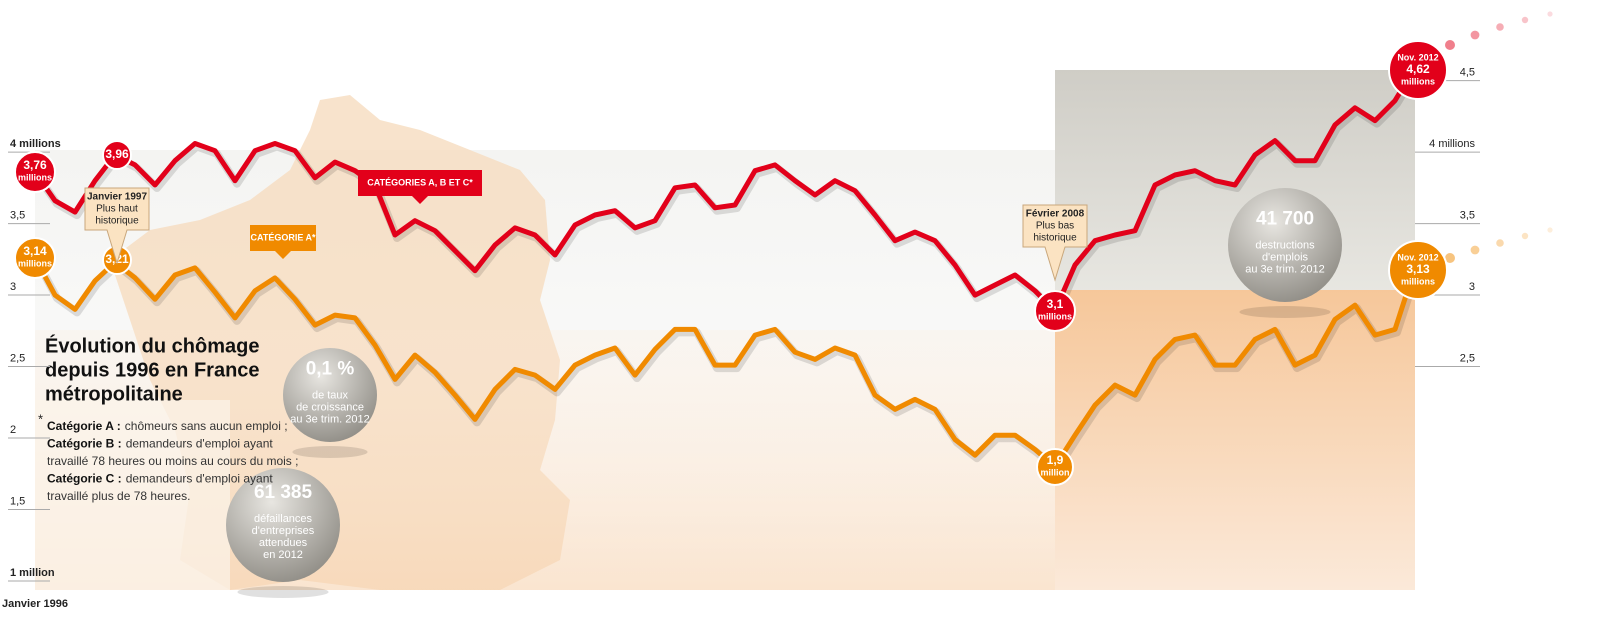 The image size is (1600, 636). Describe the element at coordinates (152, 345) in the screenshot. I see `title-line: Évolution du chômage` at that location.